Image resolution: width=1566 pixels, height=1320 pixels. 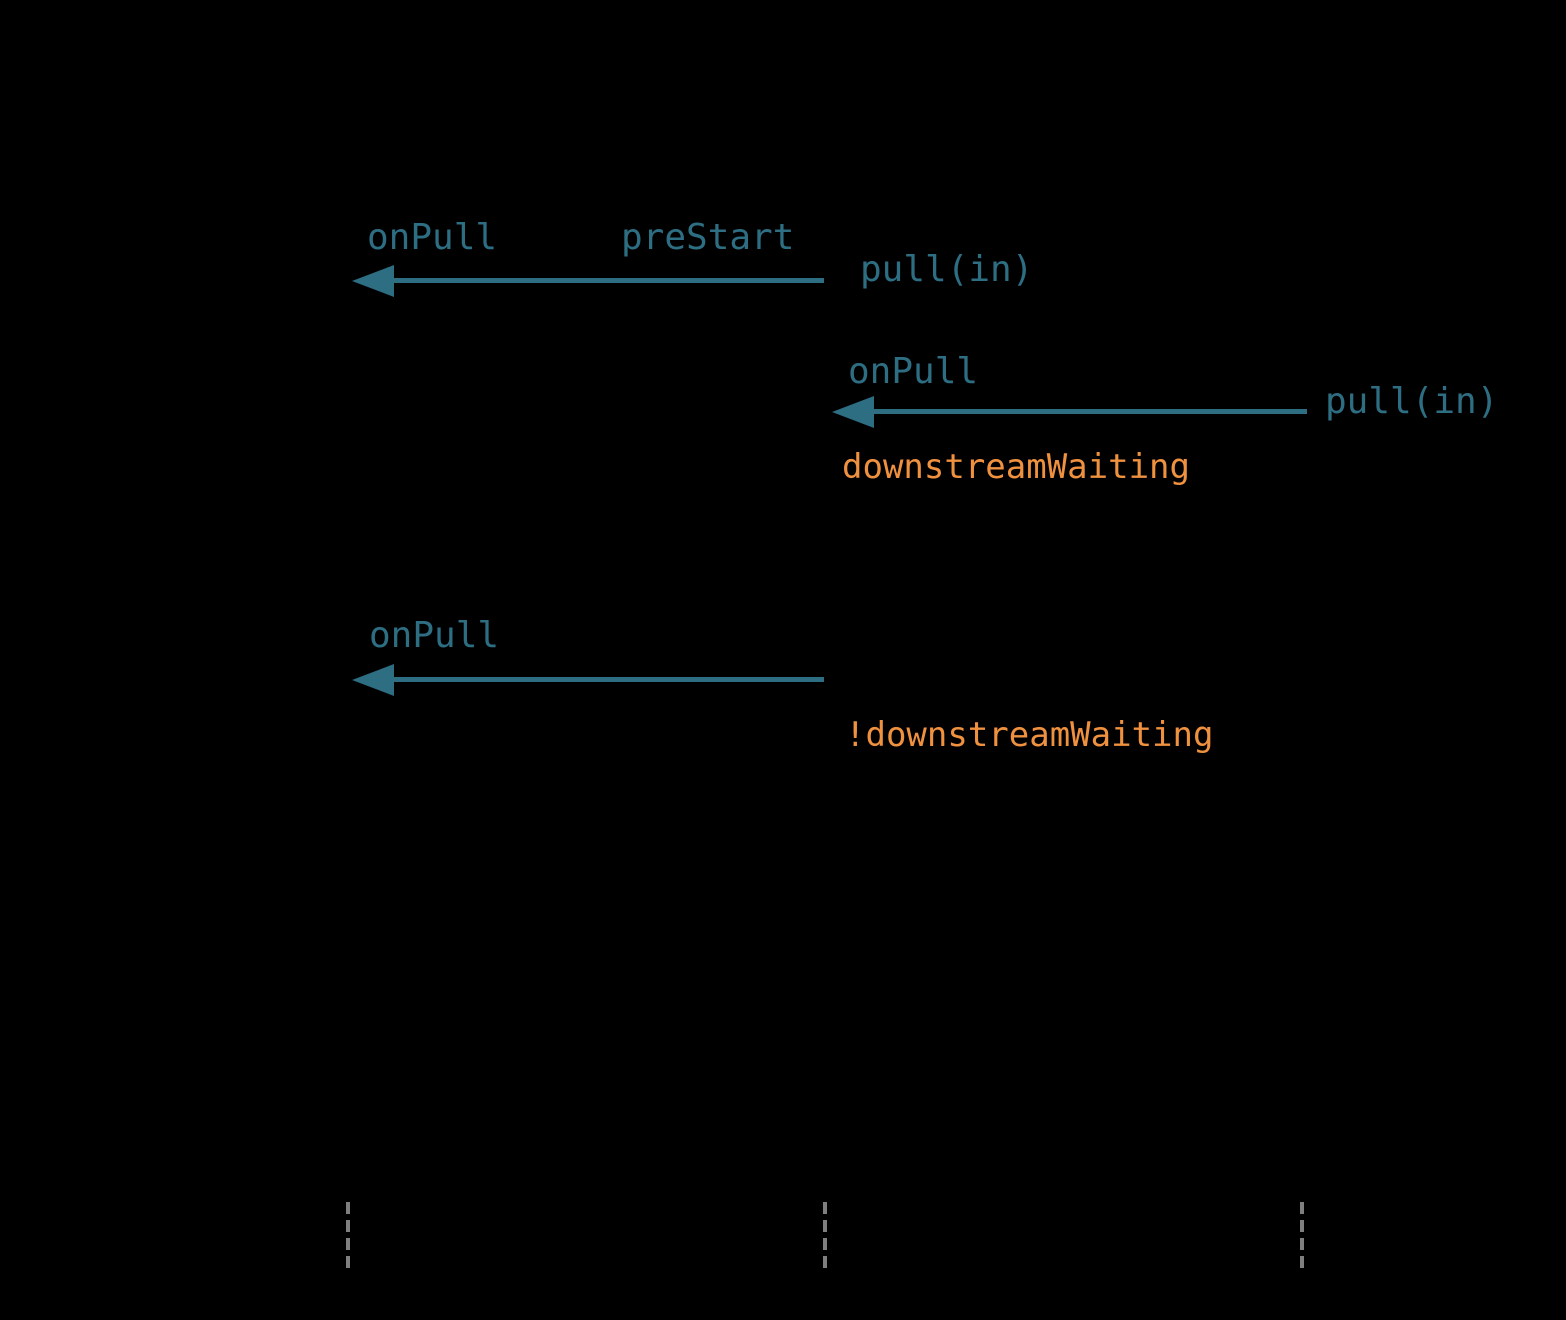 What do you see at coordinates (373, 281) in the screenshot?
I see `message-1-arrowhead-icon` at bounding box center [373, 281].